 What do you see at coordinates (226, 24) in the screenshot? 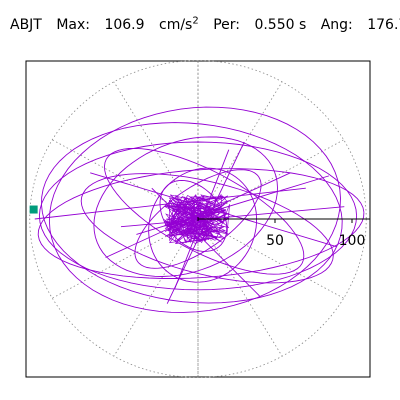
I see `period-label: Per:` at bounding box center [226, 24].